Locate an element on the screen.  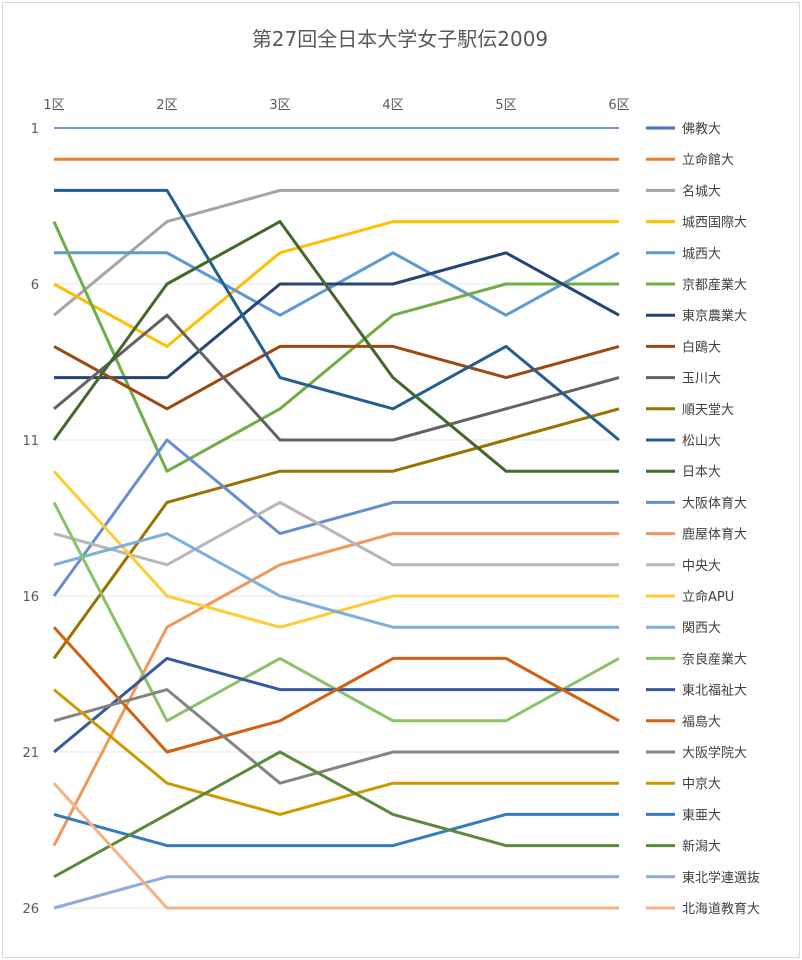
legend-label: 東亜大 is located at coordinates (701, 815).